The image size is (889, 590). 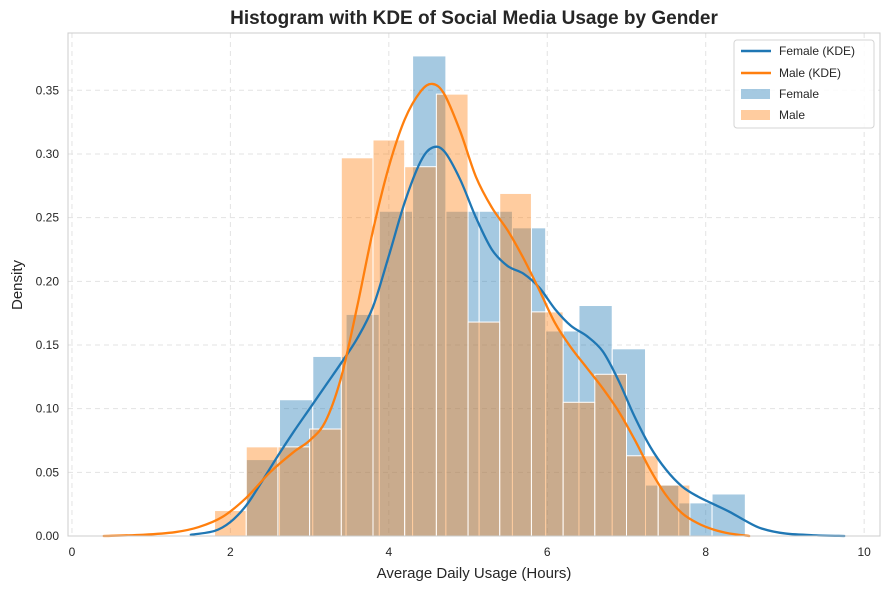 What do you see at coordinates (817, 51) in the screenshot?
I see `legend-female-kde-label: Female (KDE)` at bounding box center [817, 51].